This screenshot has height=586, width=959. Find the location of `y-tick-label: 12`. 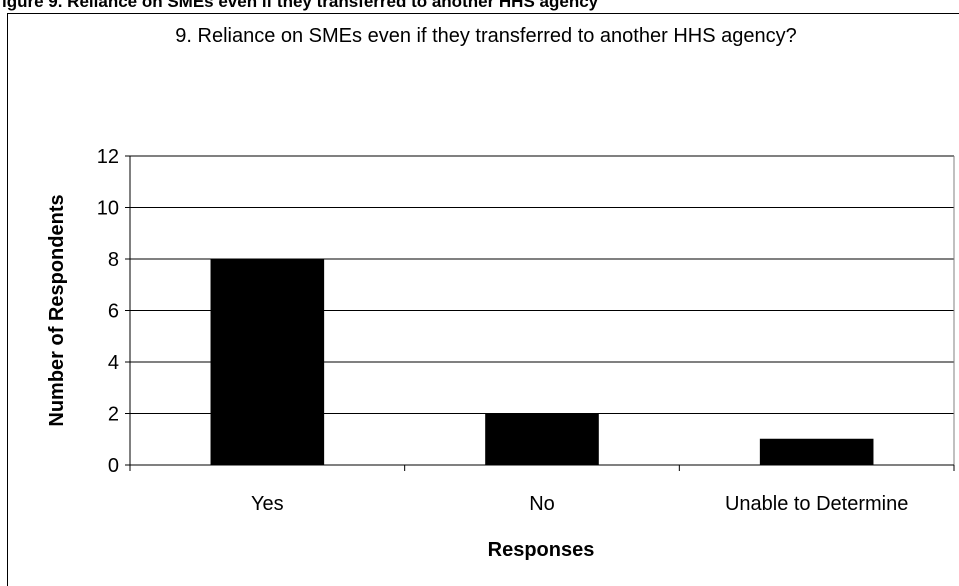

y-tick-label: 12 is located at coordinates (108, 157).